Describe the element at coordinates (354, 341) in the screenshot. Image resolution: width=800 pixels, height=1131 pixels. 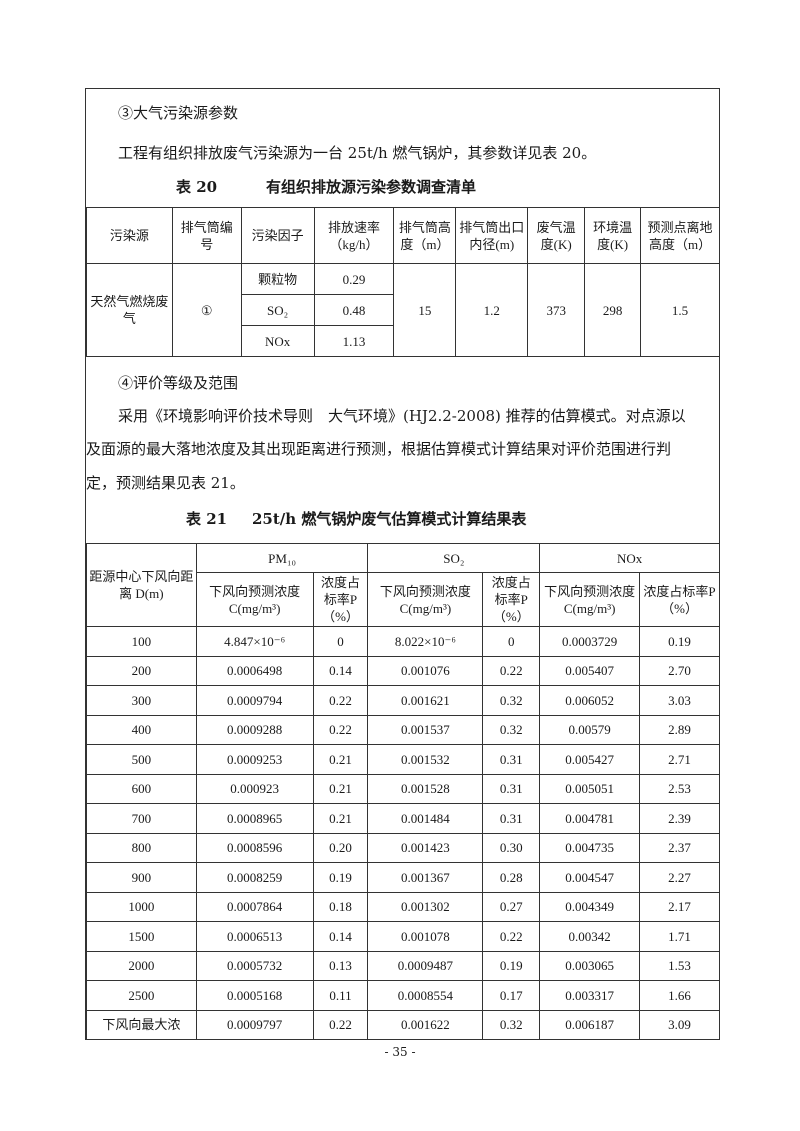
I see `rate-cell: 1.13` at that location.